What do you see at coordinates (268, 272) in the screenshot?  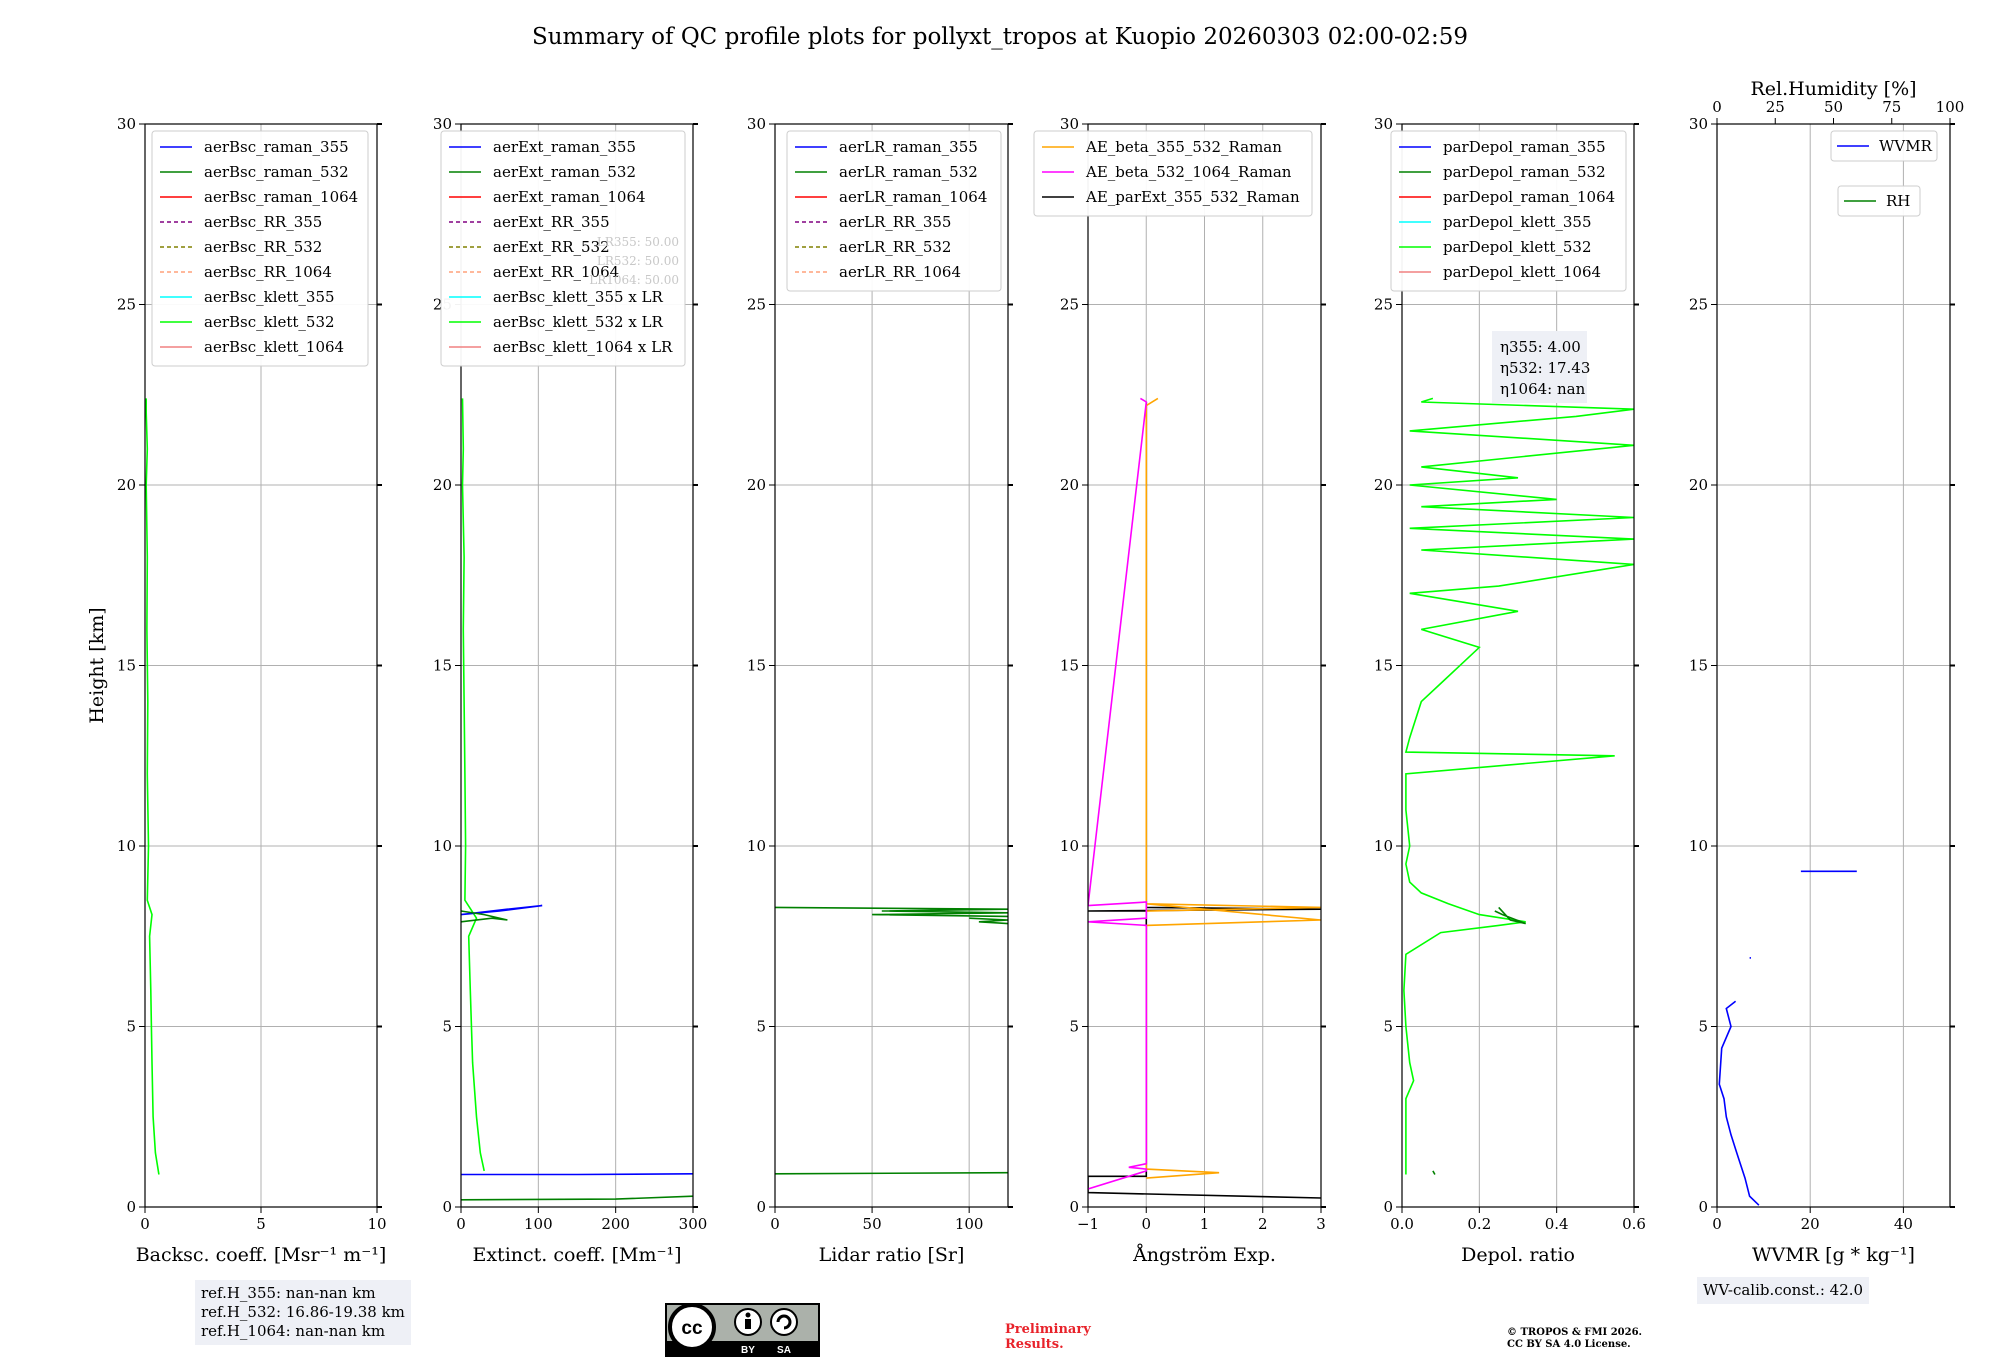 I see `legend-entry-label: aerBsc_RR_1064` at bounding box center [268, 272].